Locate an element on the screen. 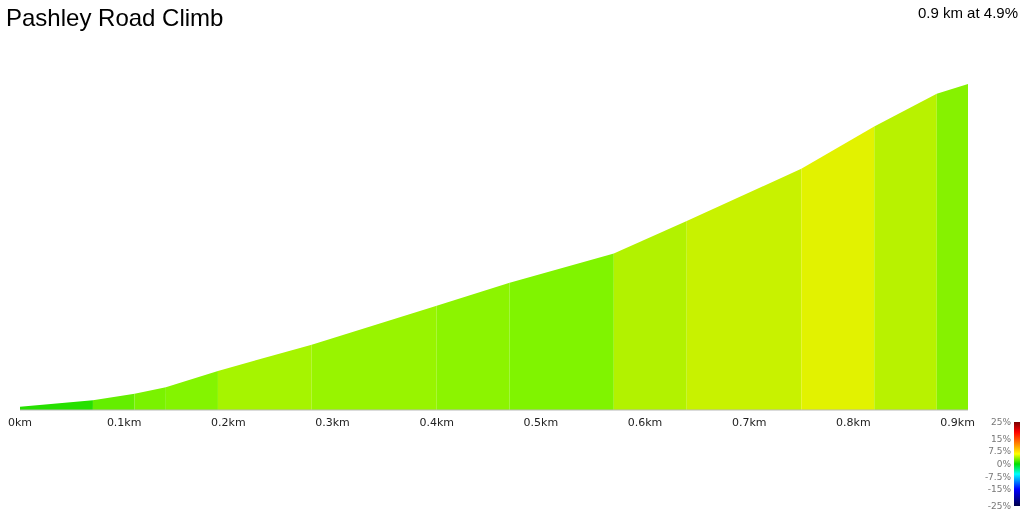 The width and height of the screenshot is (1024, 512). x-tick-label: 0.4km is located at coordinates (436, 422).